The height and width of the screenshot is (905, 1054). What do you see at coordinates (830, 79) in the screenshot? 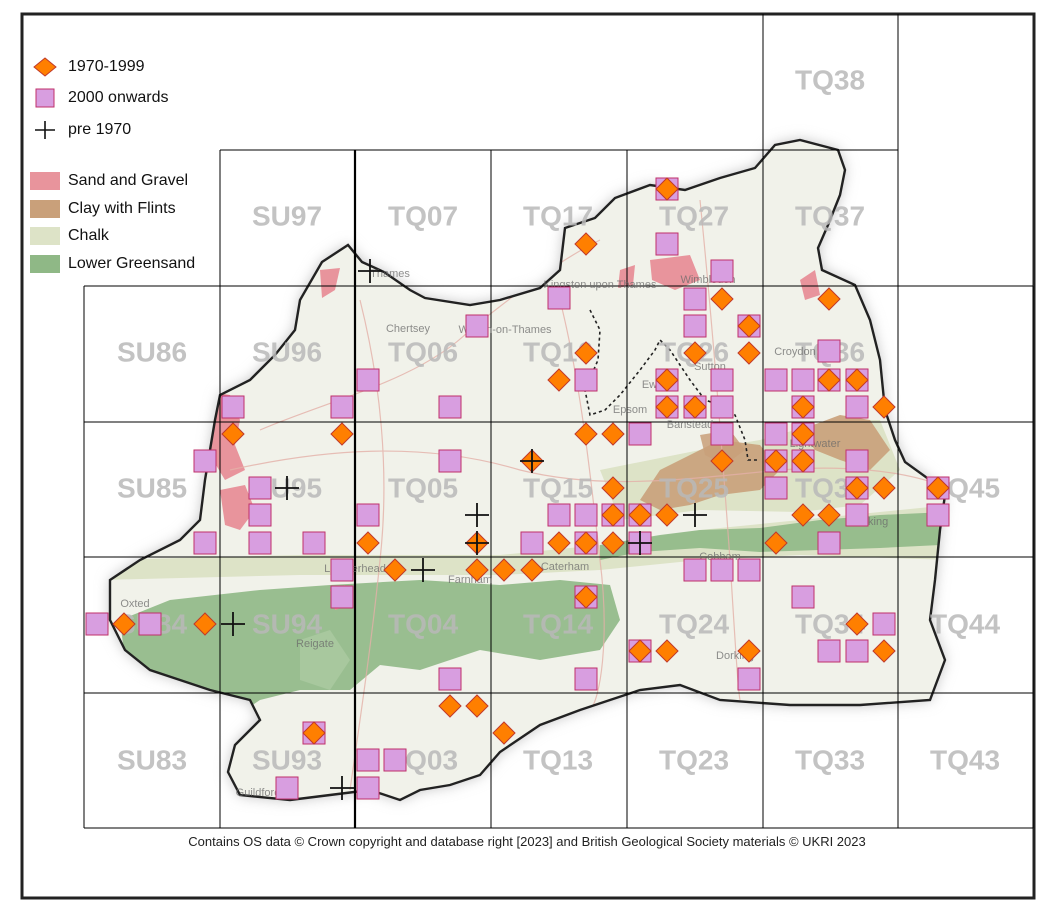
I see `grid-label-tq38: TQ38` at bounding box center [830, 79].